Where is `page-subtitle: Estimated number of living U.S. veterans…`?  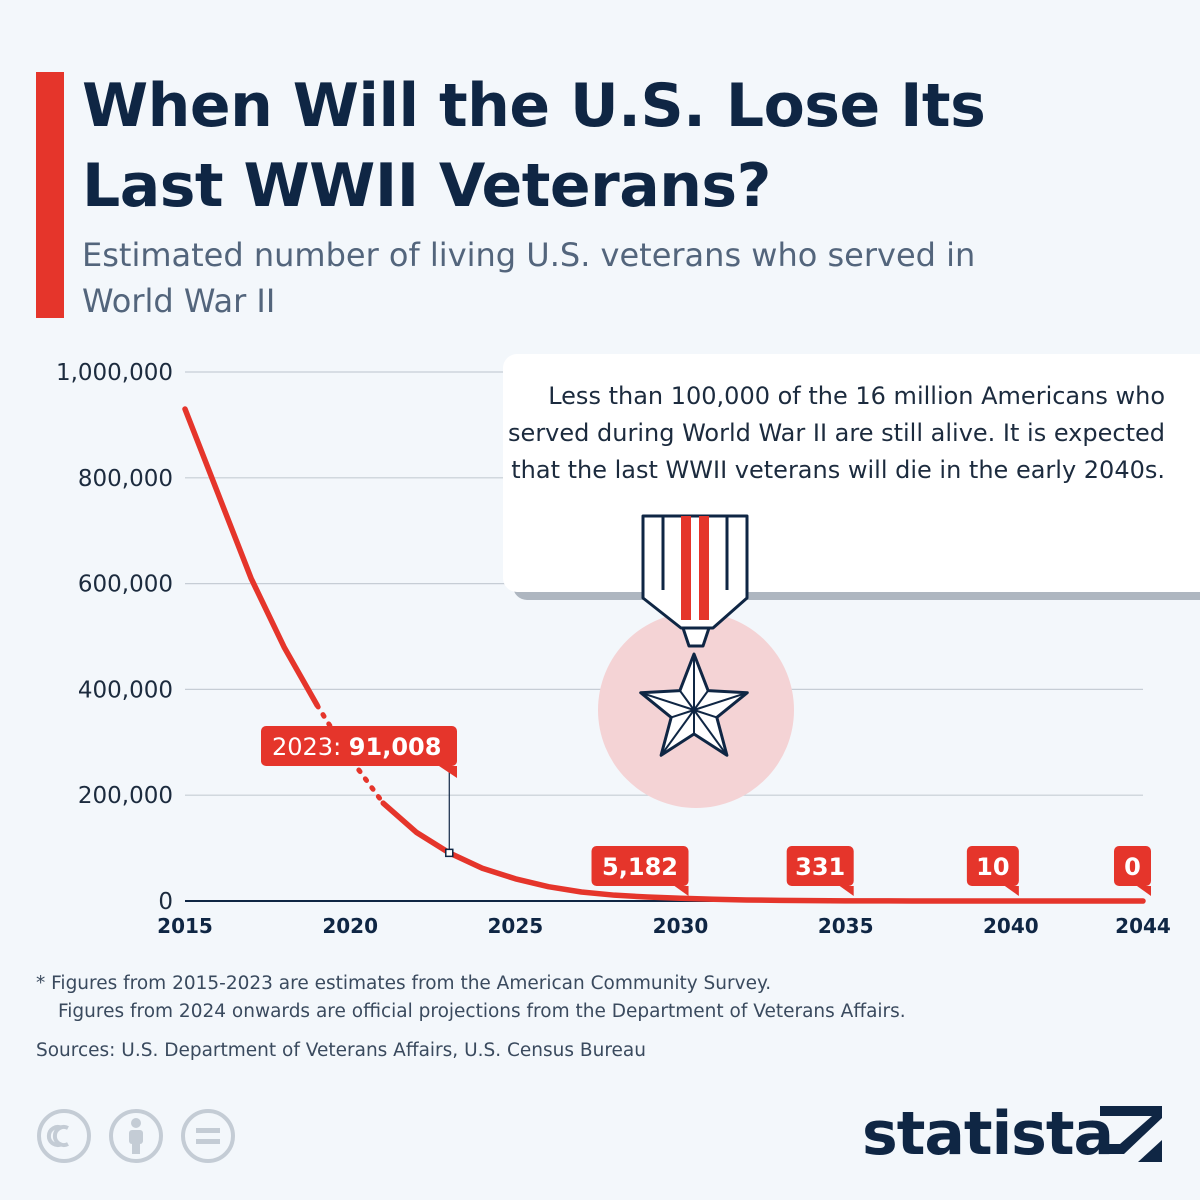
page-subtitle: Estimated number of living U.S. veterans… is located at coordinates (529, 278).